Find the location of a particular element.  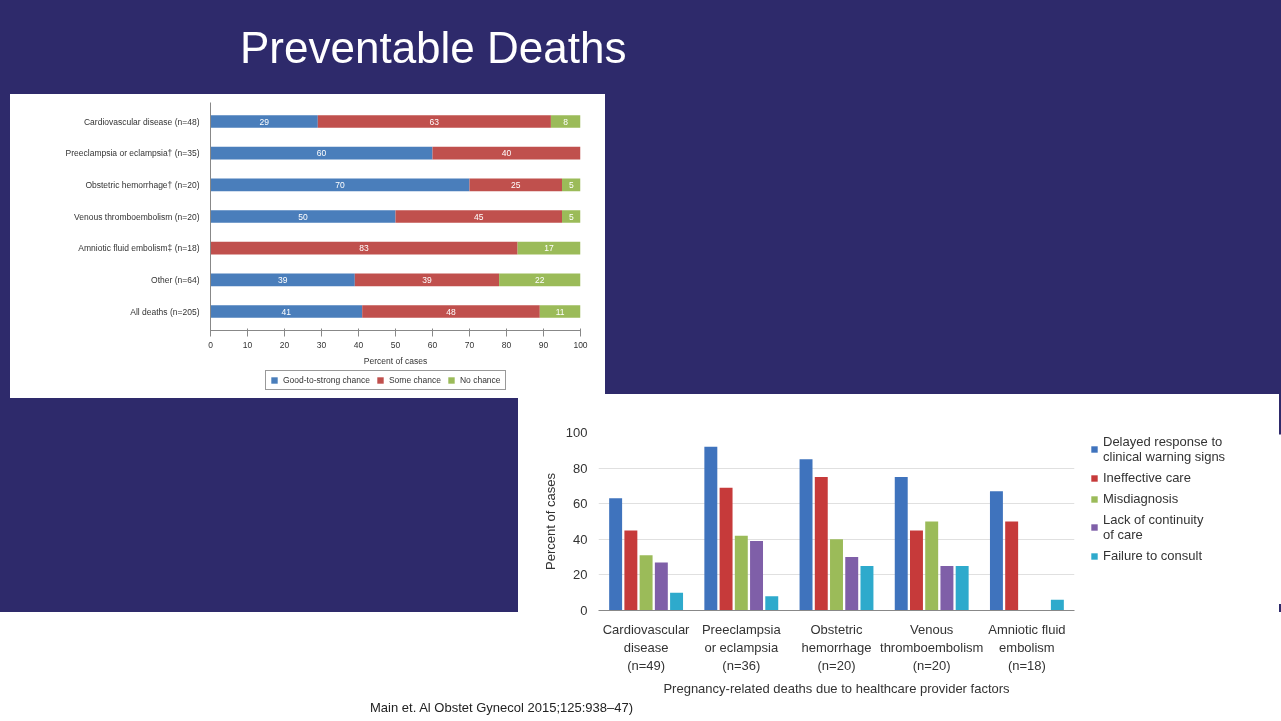

x-tick-label: Cardiovascular disease (n=49) is located at coordinates (646, 647).